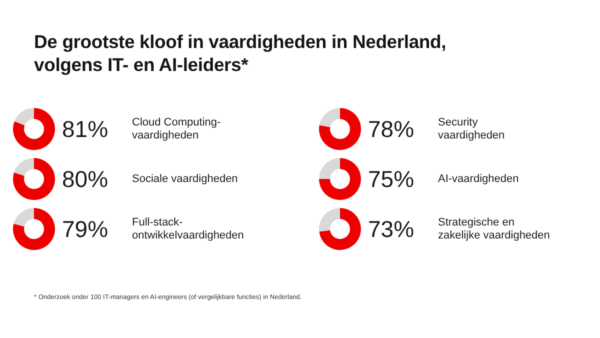 This screenshot has width=600, height=338. I want to click on data-label: 75%, so click(391, 179).